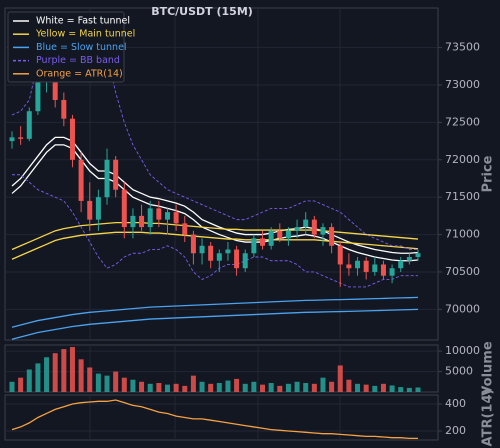  Describe the element at coordinates (462, 121) in the screenshot. I see `y-tick-label: 72500` at that location.